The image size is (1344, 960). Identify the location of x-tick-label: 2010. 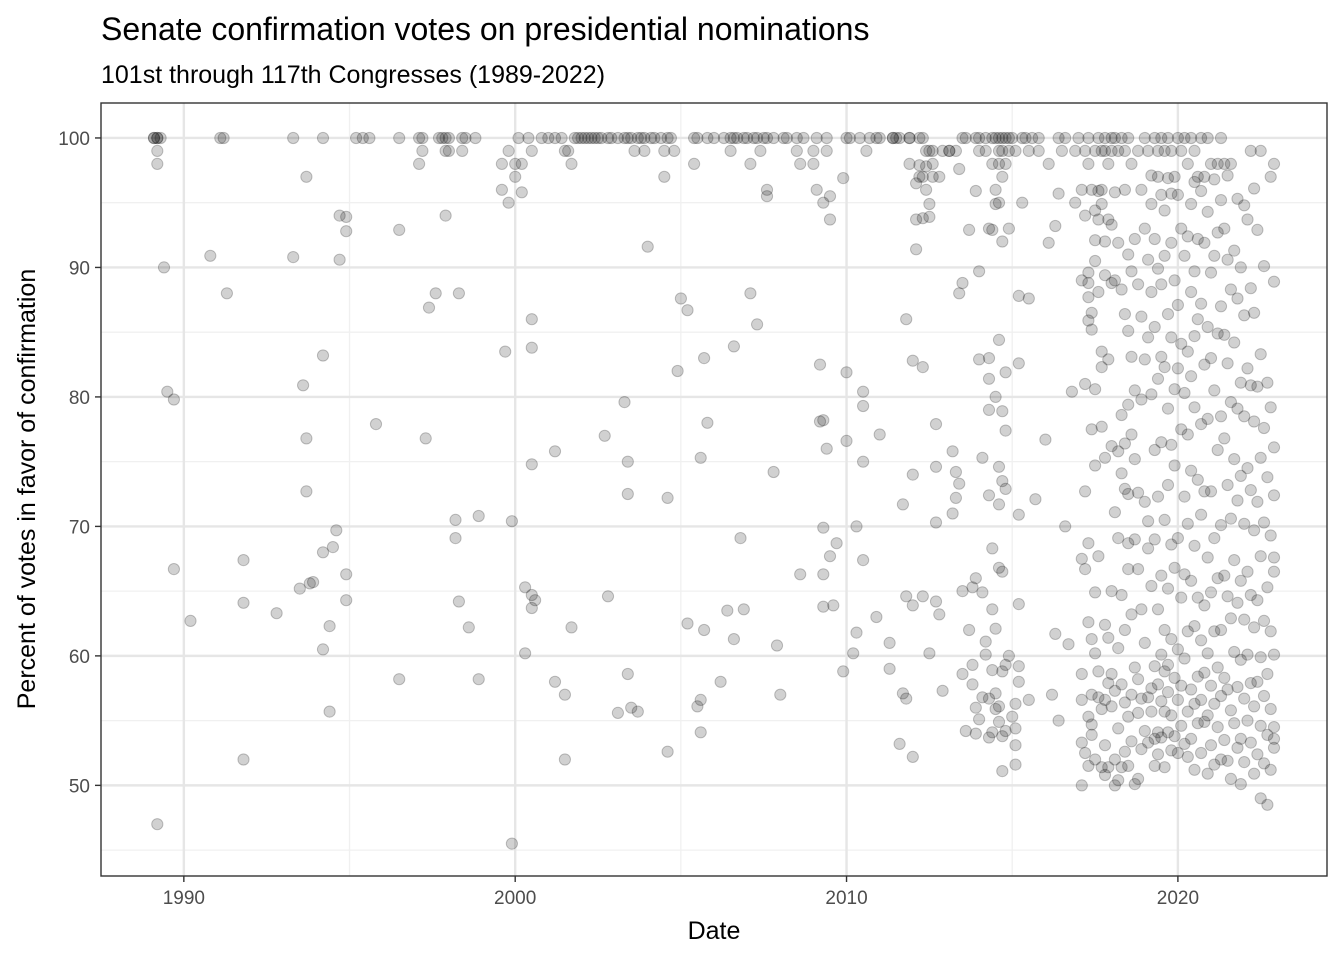
(846, 898).